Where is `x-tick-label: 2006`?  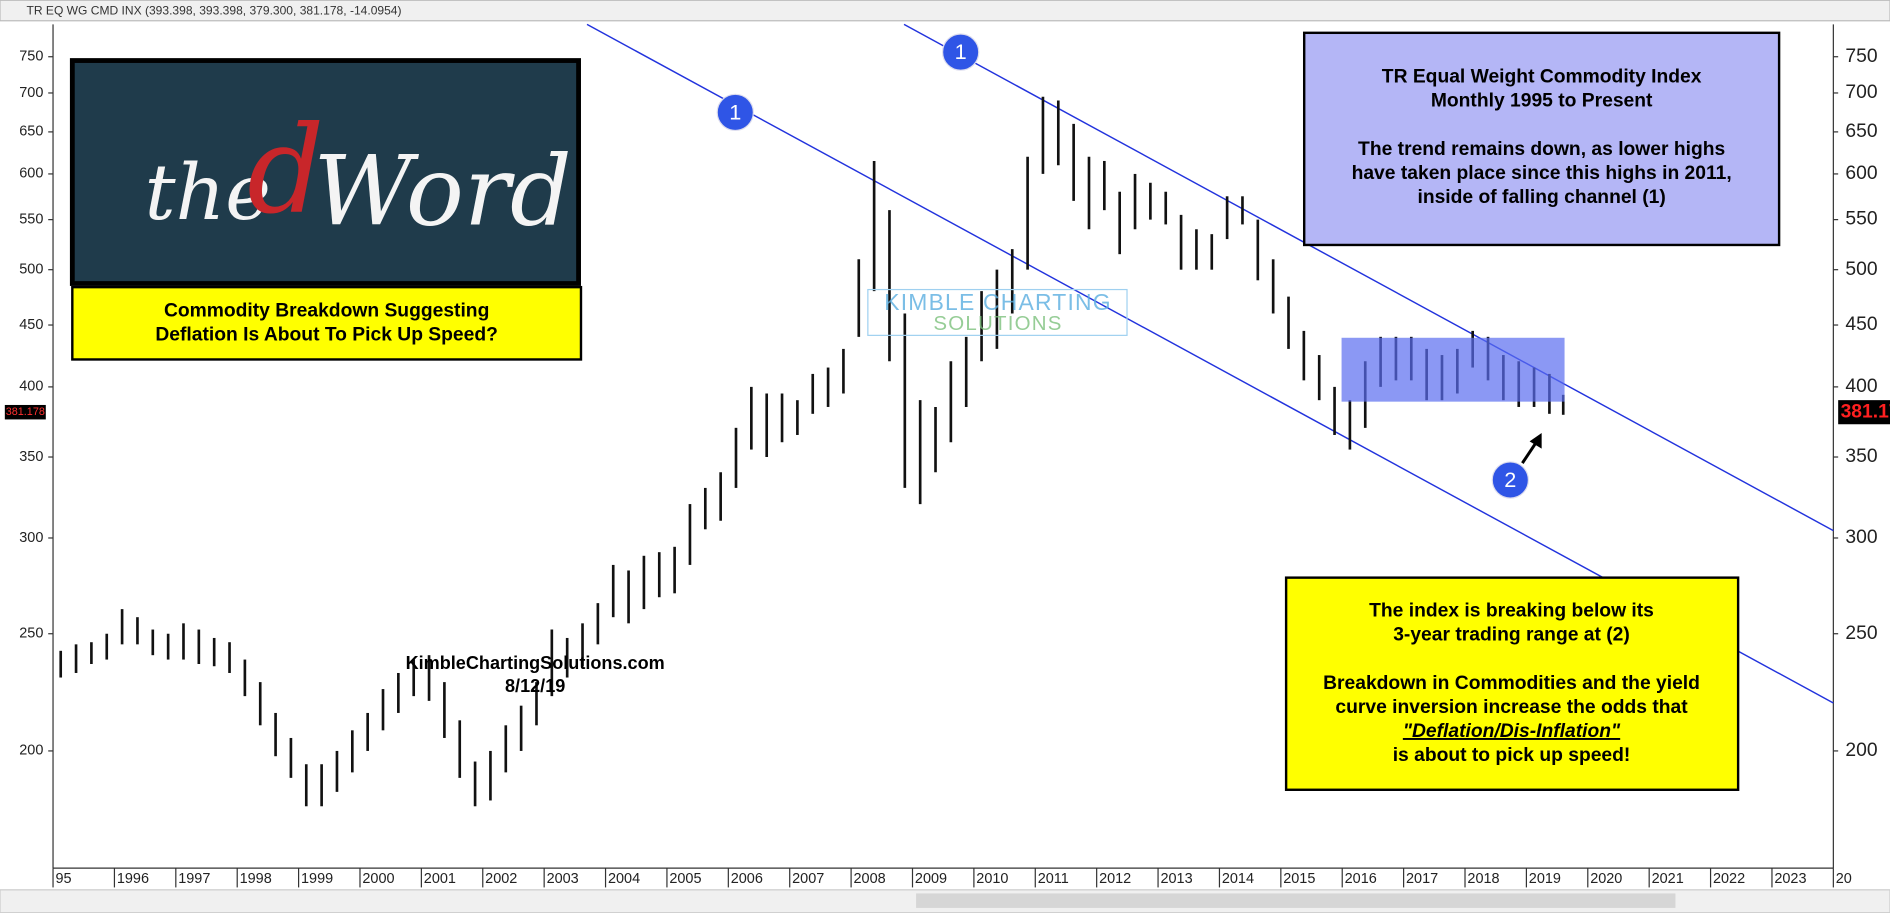 x-tick-label: 2006 is located at coordinates (747, 879).